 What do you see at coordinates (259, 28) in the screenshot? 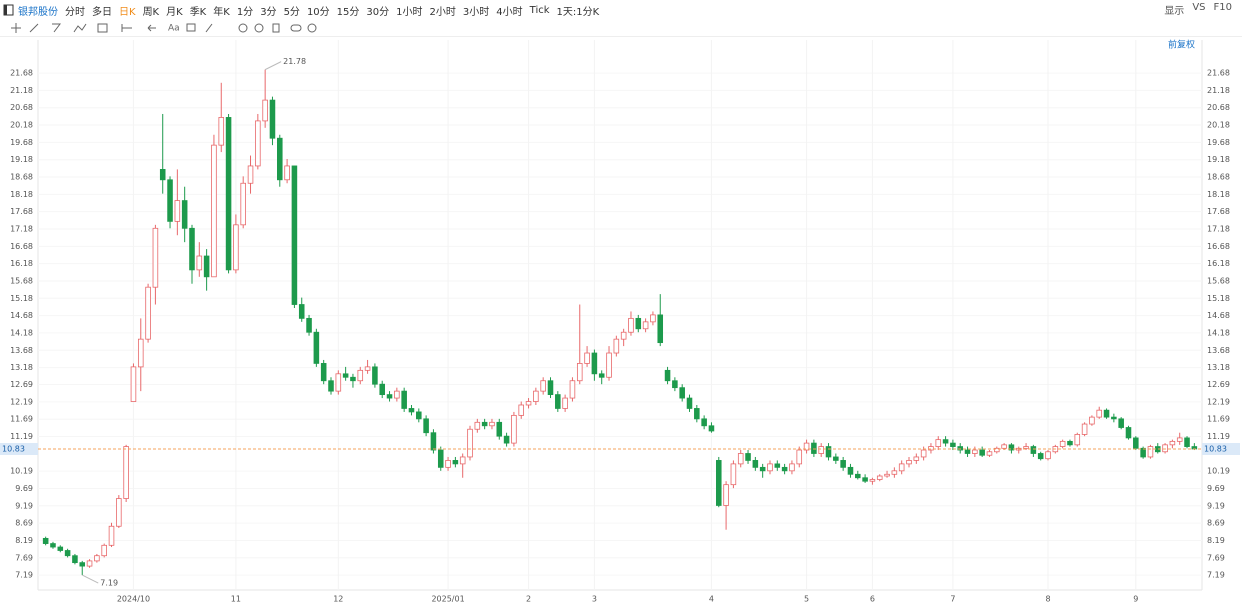
I see `hide-tool` at bounding box center [259, 28].